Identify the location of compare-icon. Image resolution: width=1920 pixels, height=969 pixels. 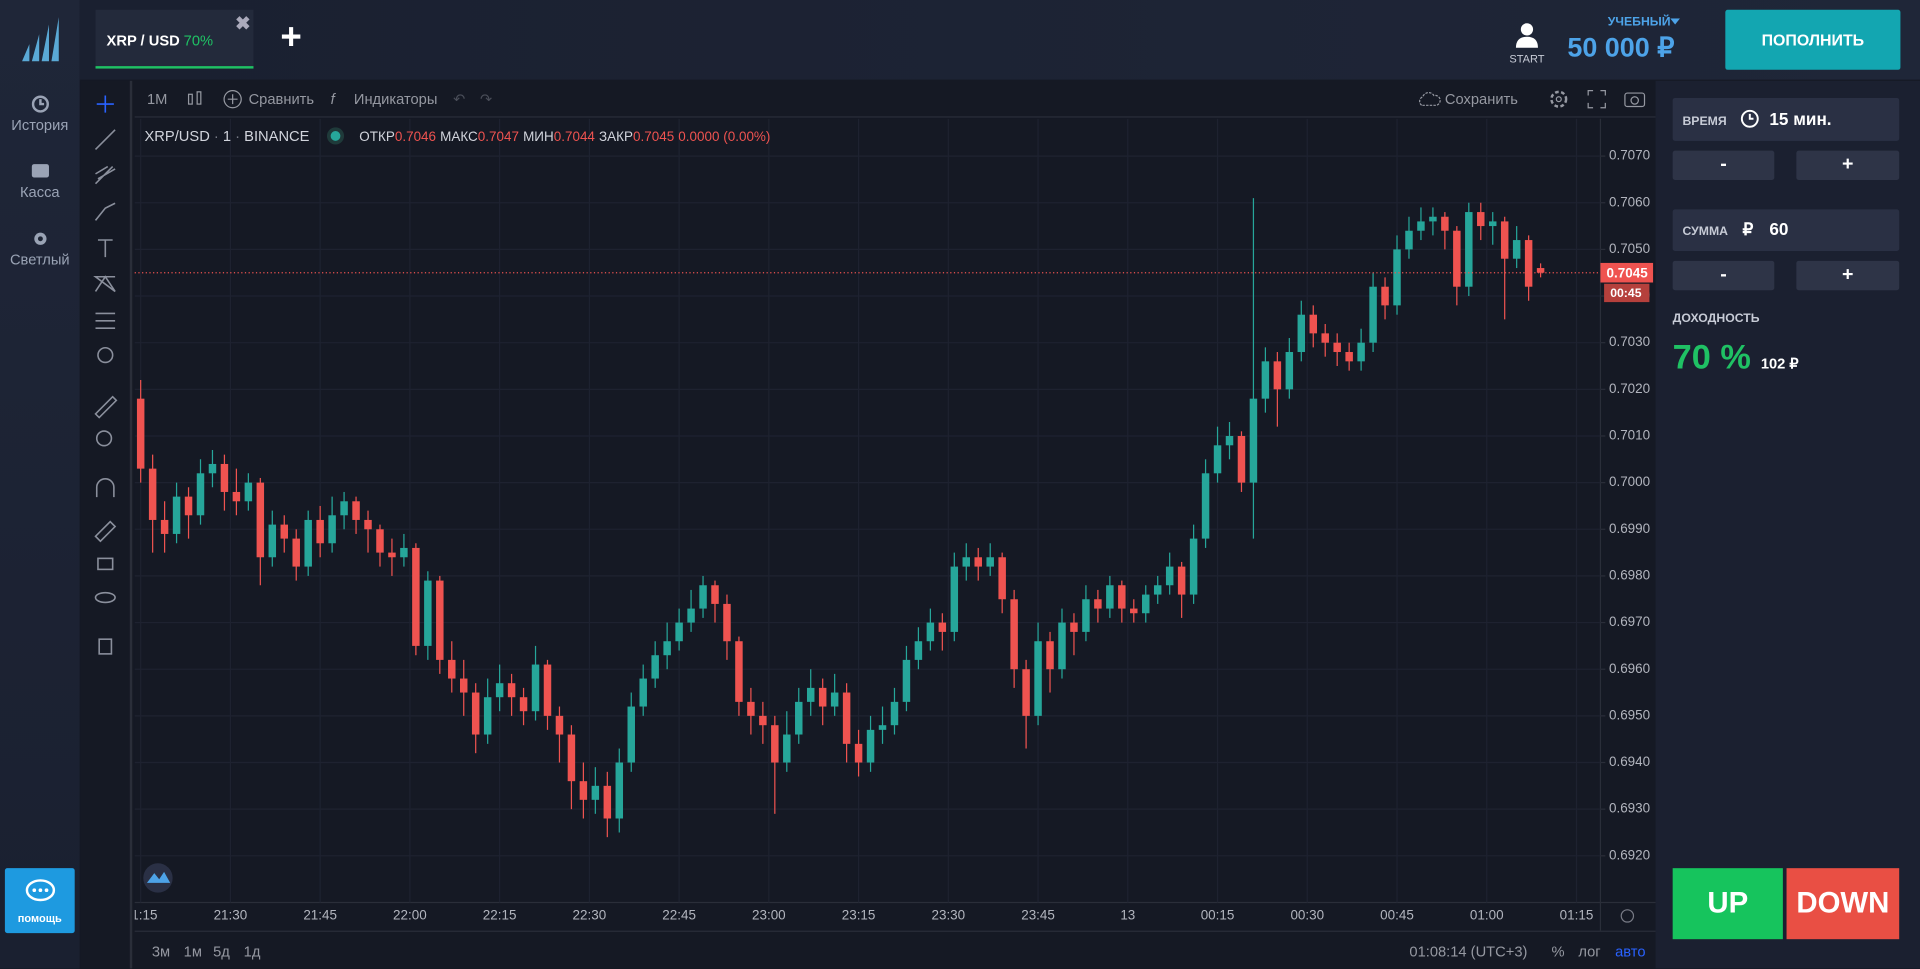
(233, 99).